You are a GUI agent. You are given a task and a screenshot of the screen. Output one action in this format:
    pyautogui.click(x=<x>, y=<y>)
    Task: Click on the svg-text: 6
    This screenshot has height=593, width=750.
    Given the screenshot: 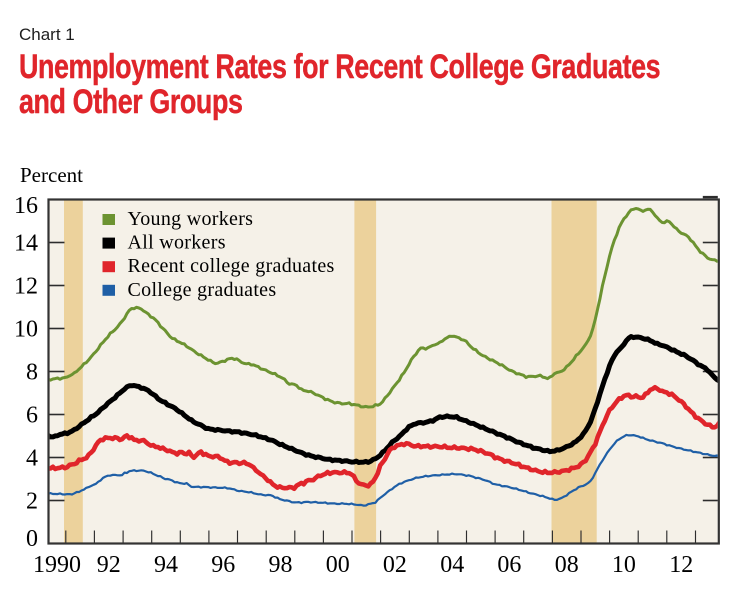 What is the action you would take?
    pyautogui.click(x=32, y=416)
    